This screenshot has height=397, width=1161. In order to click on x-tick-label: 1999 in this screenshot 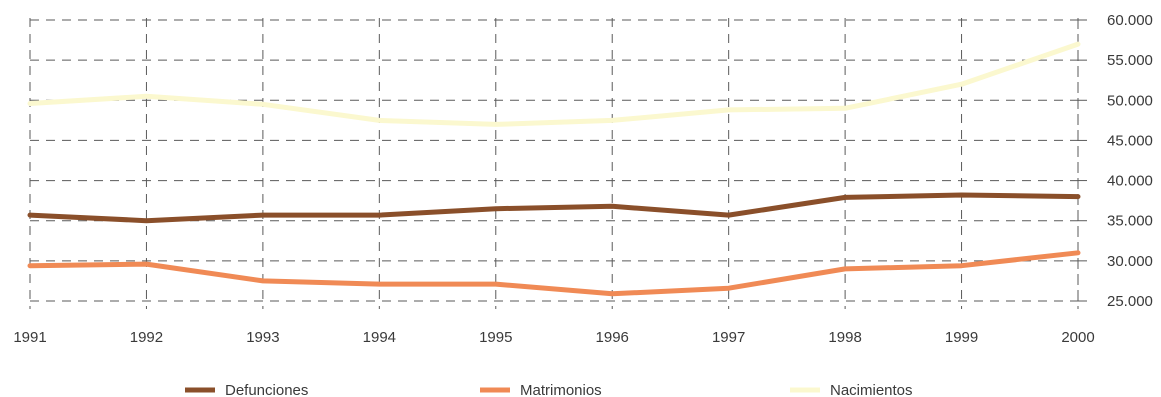, I will do `click(961, 337)`.